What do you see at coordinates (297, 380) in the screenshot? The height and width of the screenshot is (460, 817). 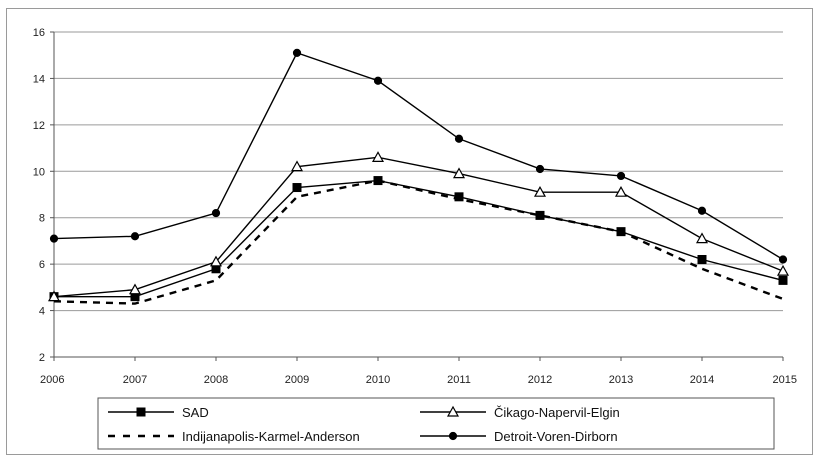 I see `x-tick-label: 2009` at bounding box center [297, 380].